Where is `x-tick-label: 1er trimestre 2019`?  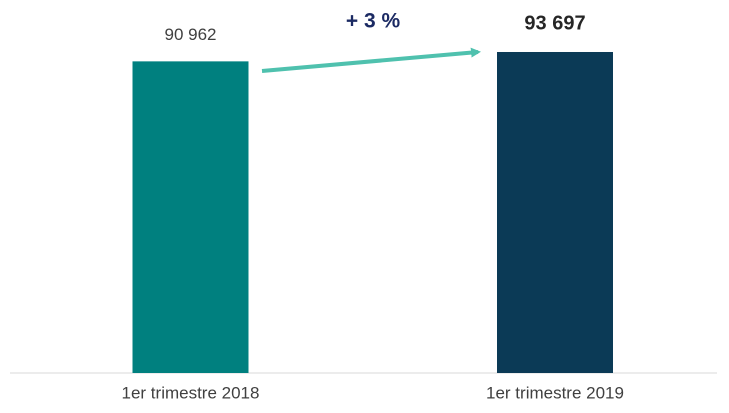
x-tick-label: 1er trimestre 2019 is located at coordinates (555, 392).